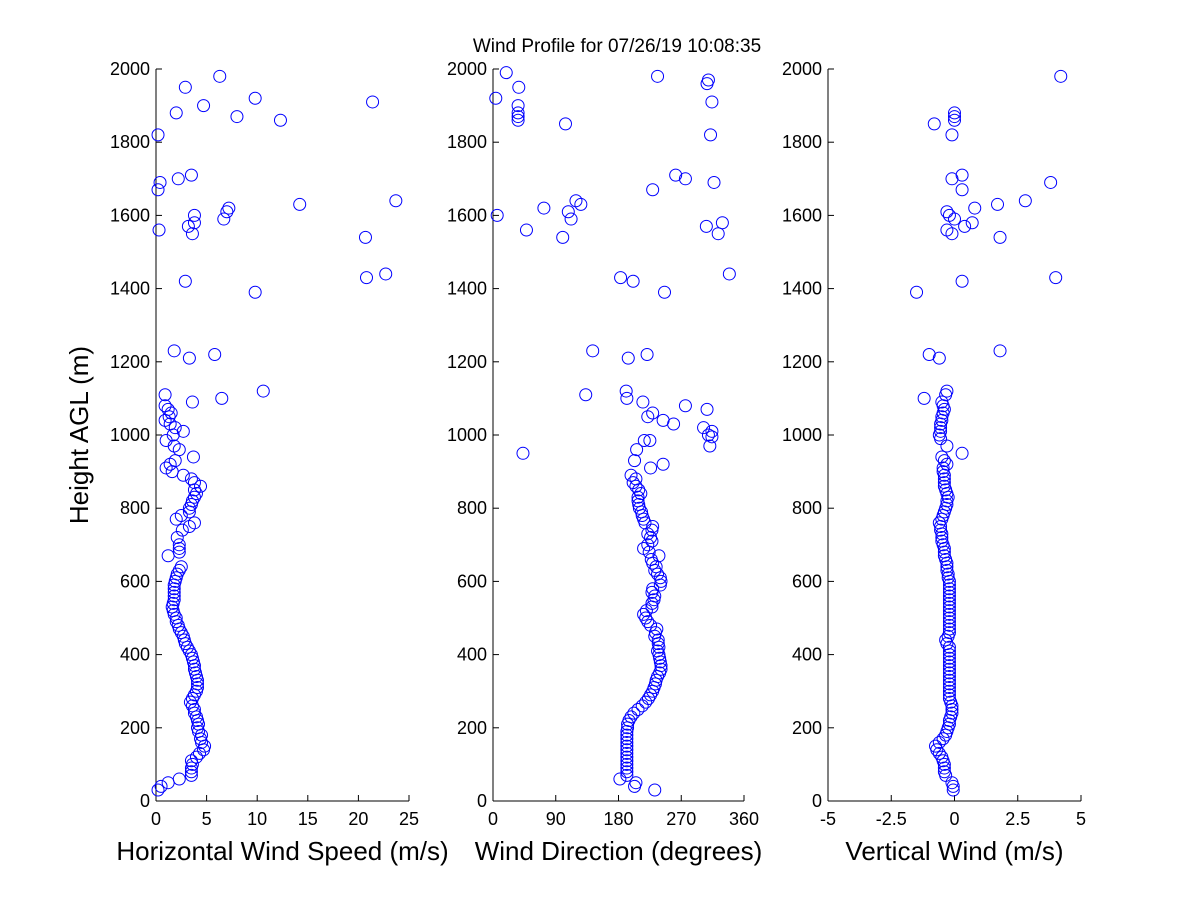 The height and width of the screenshot is (900, 1200). I want to click on speed-y-tick-label: 1200, so click(130, 362).